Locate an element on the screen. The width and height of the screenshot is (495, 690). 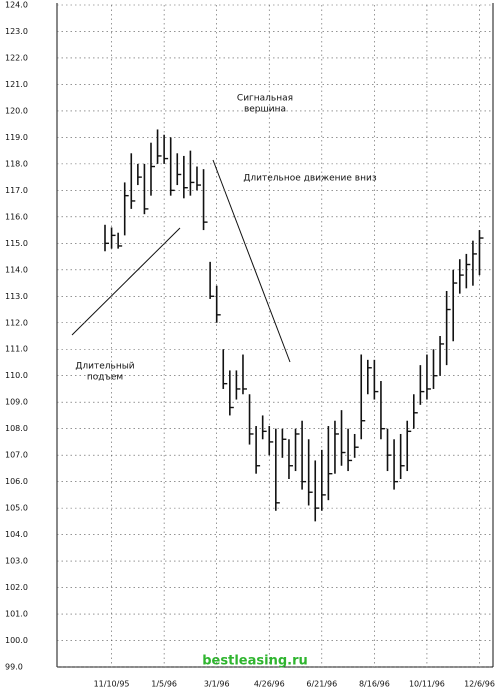
y-tick-label: 122.0 is located at coordinates (16, 57).